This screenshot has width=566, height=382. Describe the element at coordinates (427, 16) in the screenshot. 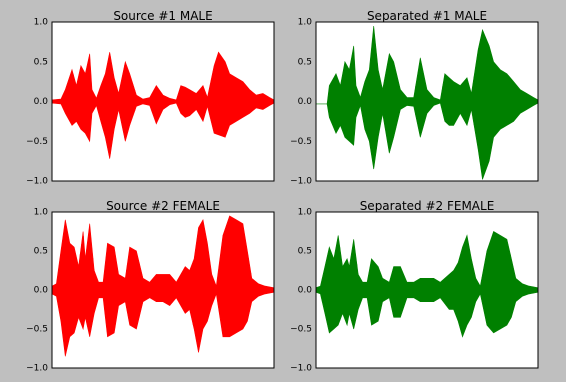

I see `subplot-title: Separated #1 MALE` at that location.